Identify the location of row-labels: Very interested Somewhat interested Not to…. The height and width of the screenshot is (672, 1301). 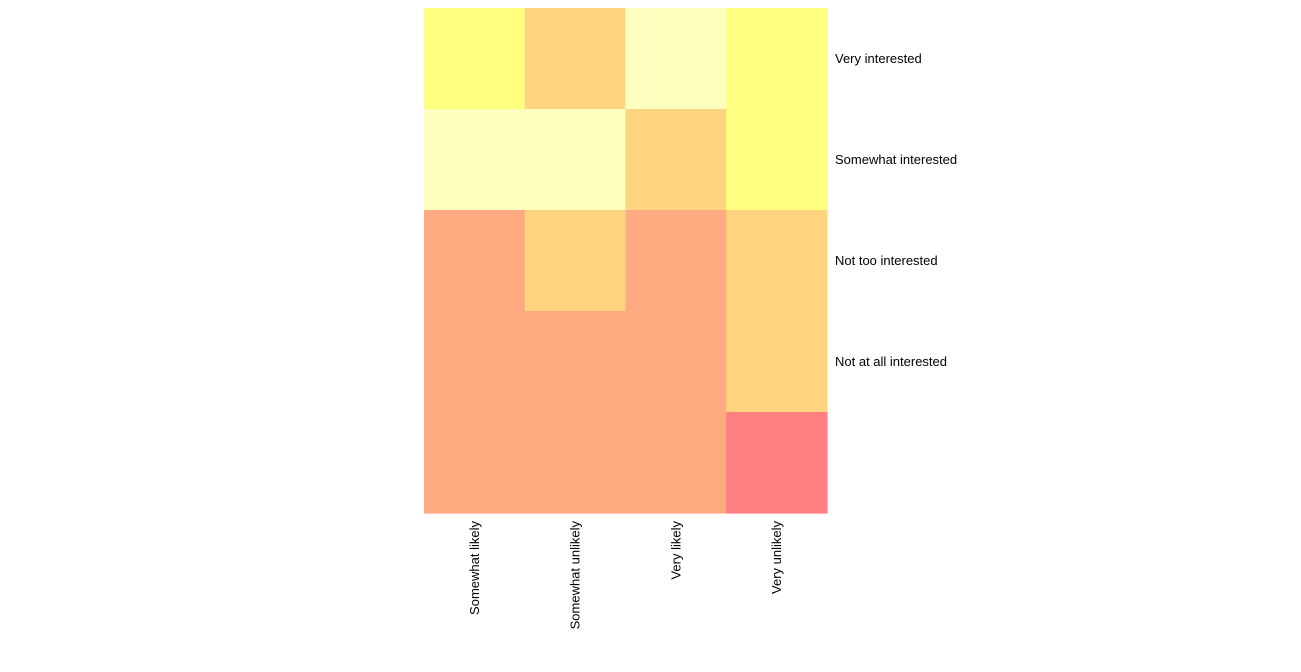
(896, 210).